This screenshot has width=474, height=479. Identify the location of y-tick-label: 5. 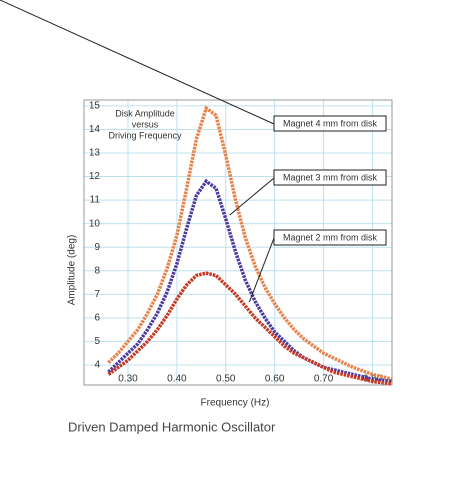
(97, 341).